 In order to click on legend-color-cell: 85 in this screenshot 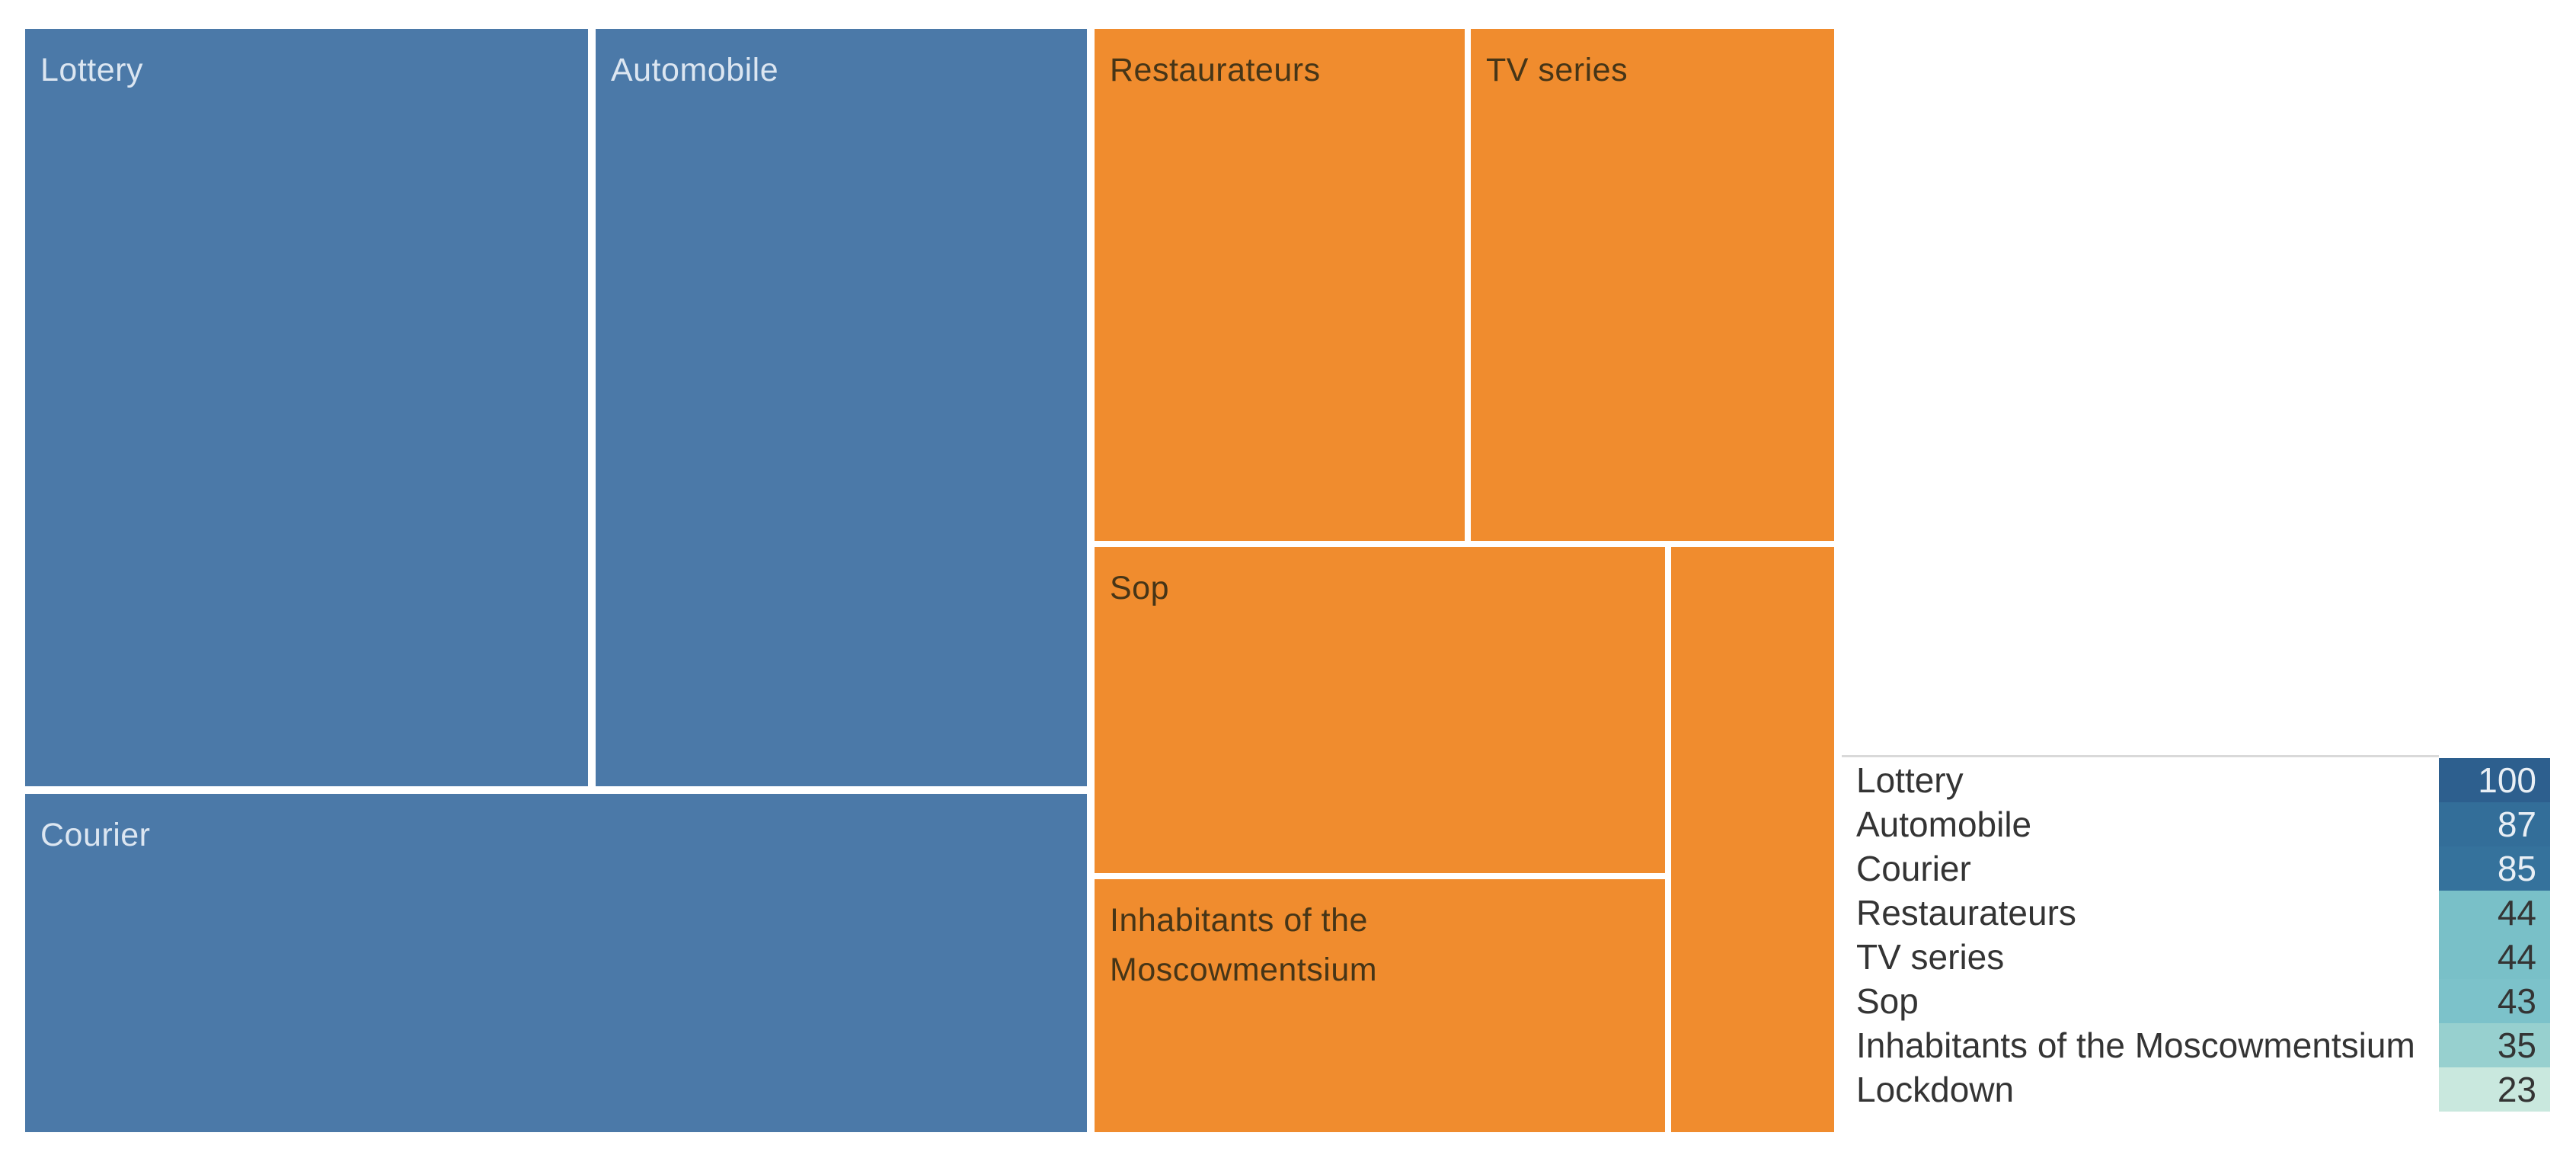, I will do `click(2494, 868)`.